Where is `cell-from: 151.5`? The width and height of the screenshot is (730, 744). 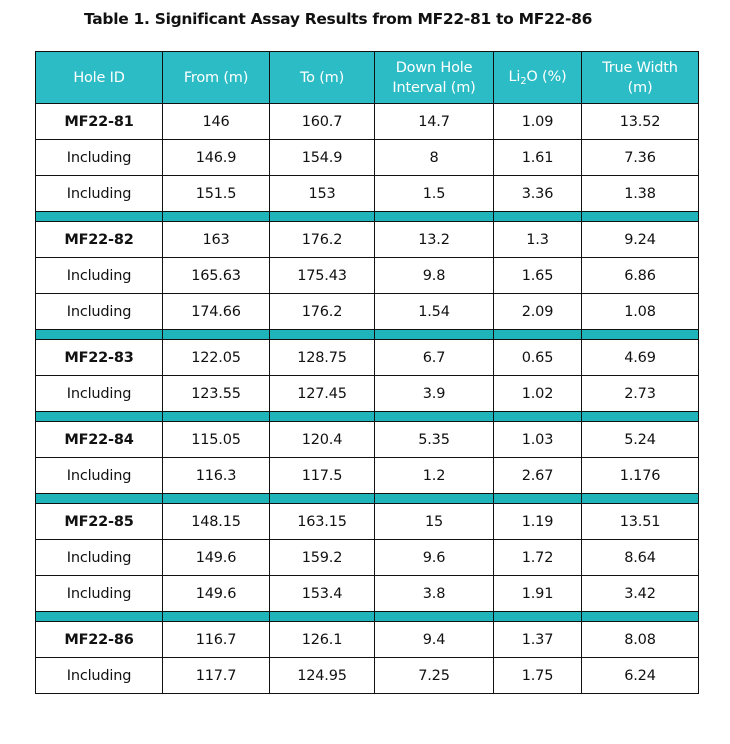 cell-from: 151.5 is located at coordinates (216, 193).